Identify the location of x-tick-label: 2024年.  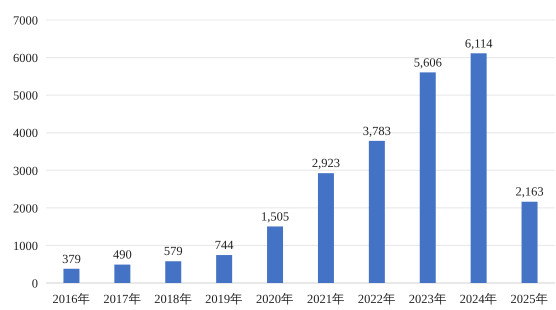
(479, 299).